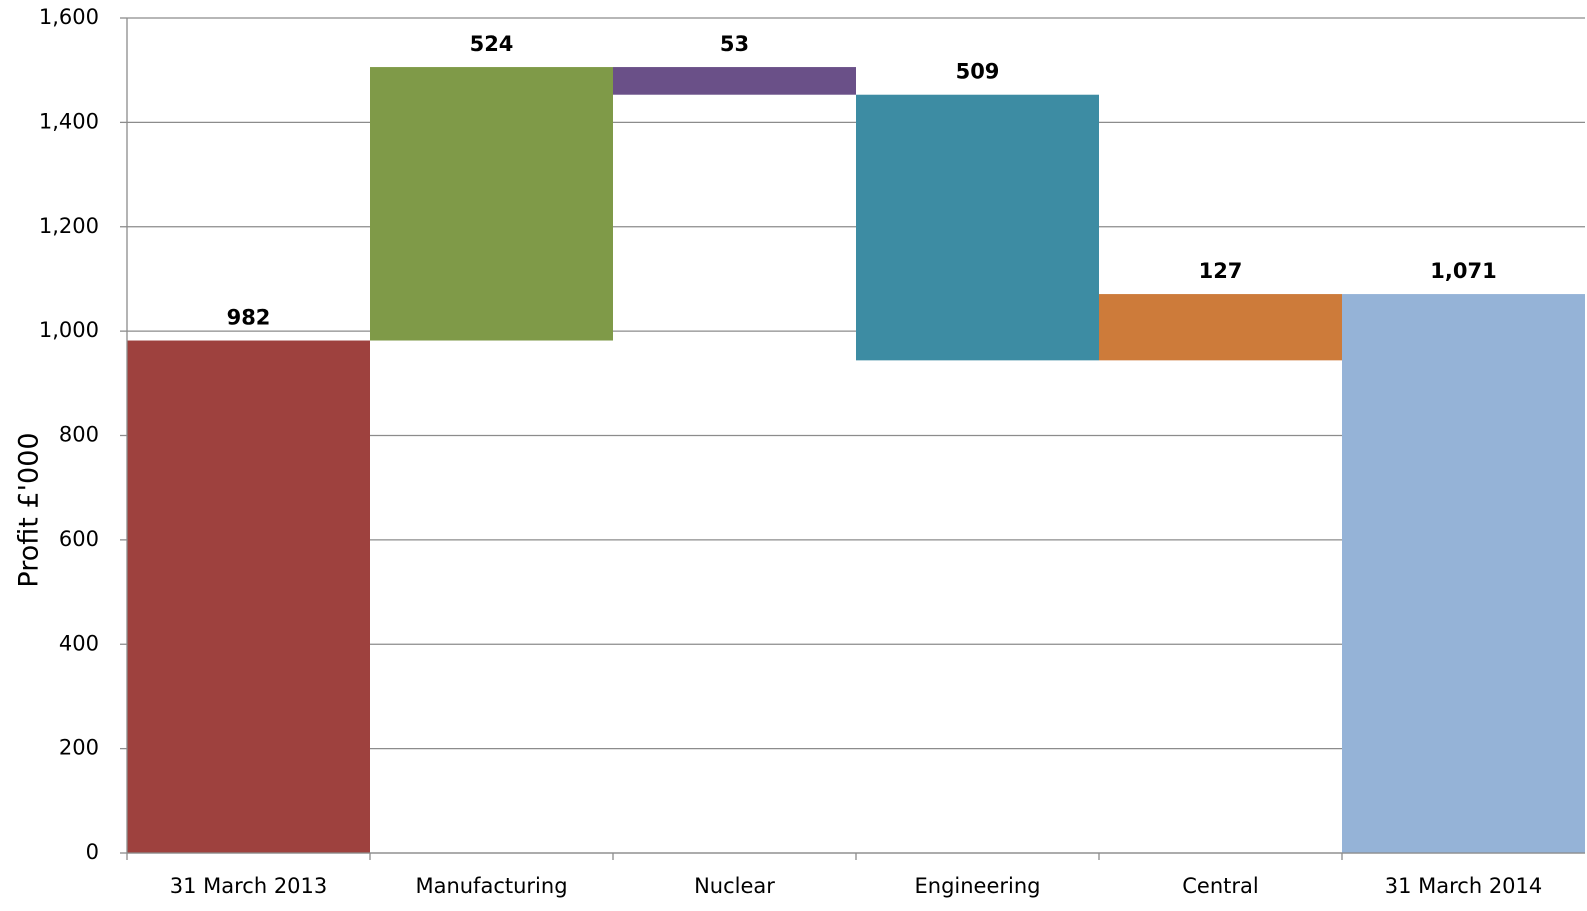 The width and height of the screenshot is (1587, 911). Describe the element at coordinates (1464, 886) in the screenshot. I see `x-tick-label: 31 March 2014` at that location.